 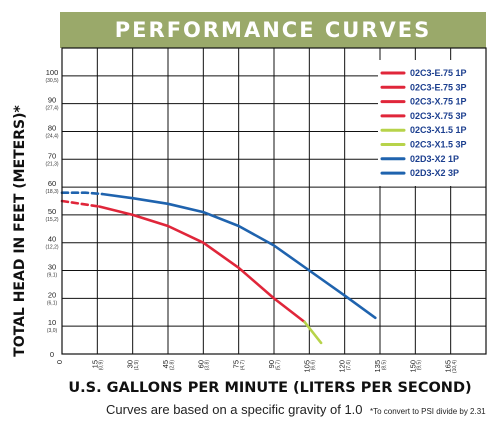 I want to click on legend-label: 02C3-X.75 1P, so click(x=438, y=102).